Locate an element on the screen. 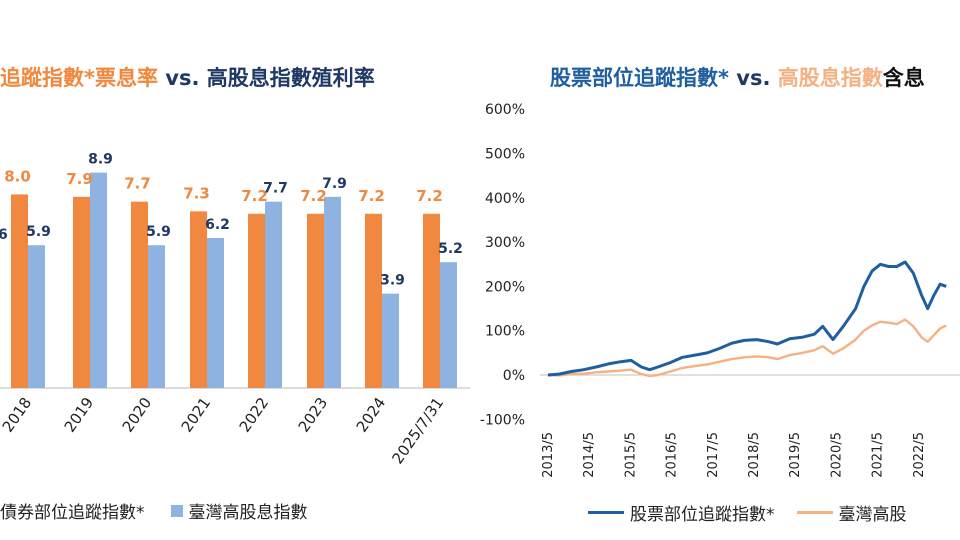 This screenshot has width=960, height=540. left-title-vs: vs. is located at coordinates (182, 78).